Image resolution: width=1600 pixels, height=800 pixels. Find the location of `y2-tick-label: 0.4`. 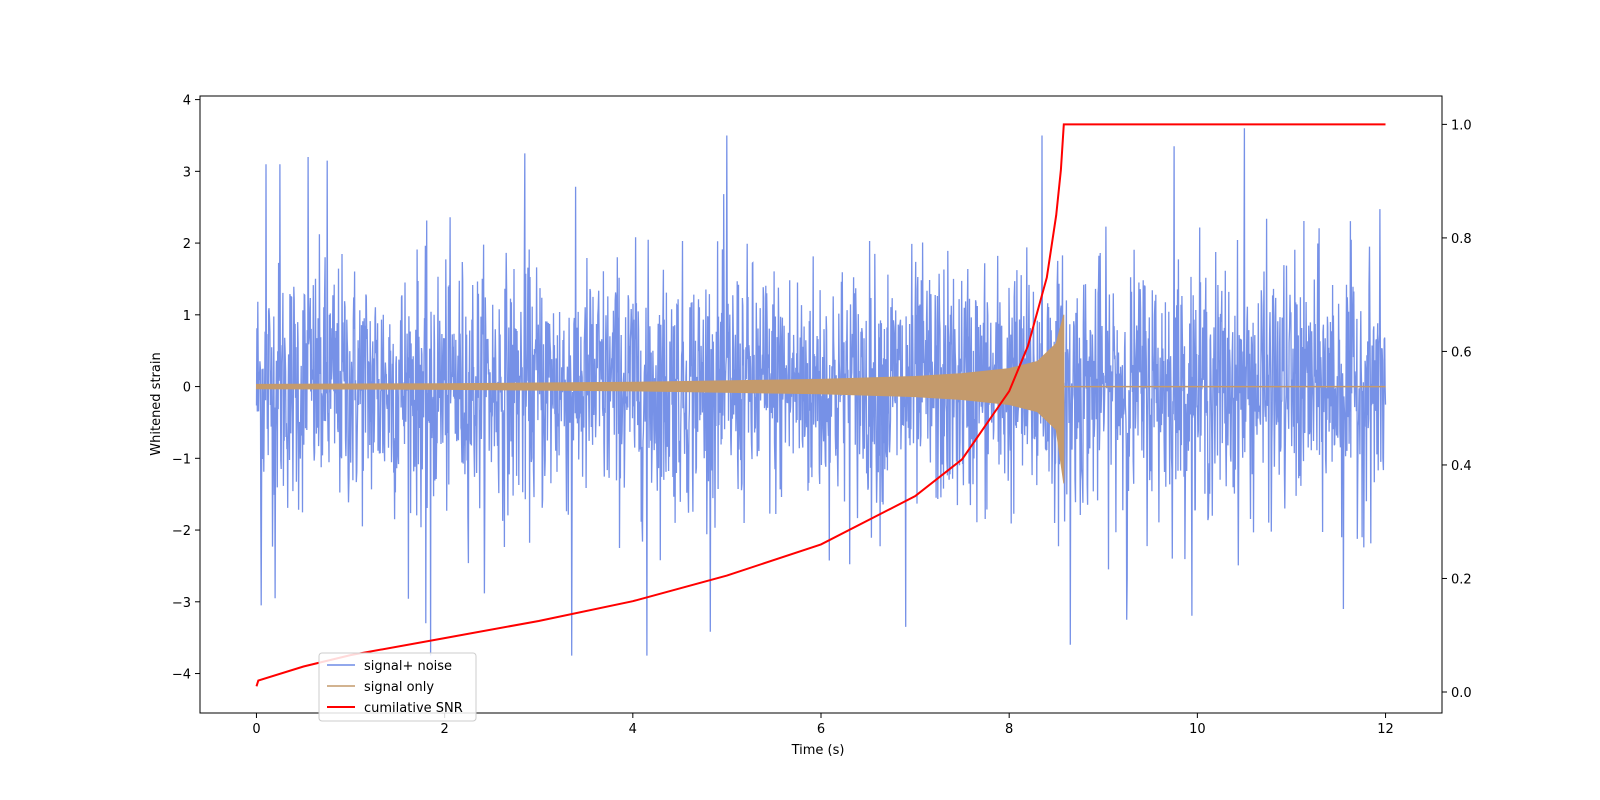

y2-tick-label: 0.4 is located at coordinates (1461, 466).